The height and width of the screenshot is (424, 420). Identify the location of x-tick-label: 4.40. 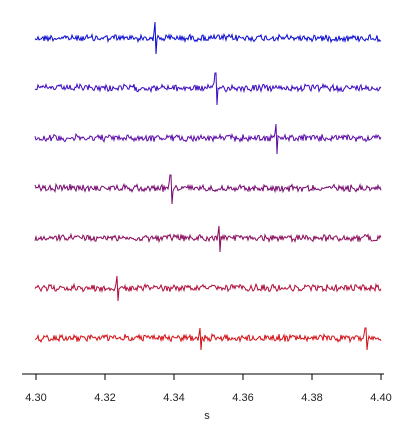
(380, 398).